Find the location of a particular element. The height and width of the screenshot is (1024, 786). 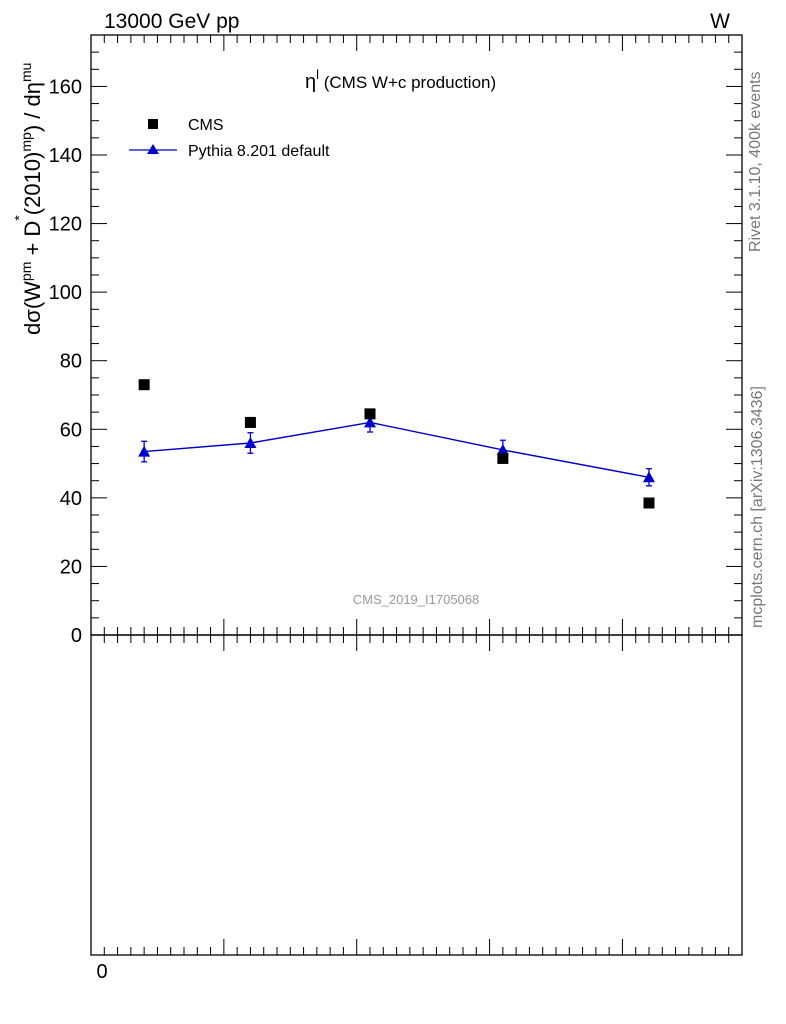

legend: CMS Pythia 8.201 default is located at coordinates (229, 138).